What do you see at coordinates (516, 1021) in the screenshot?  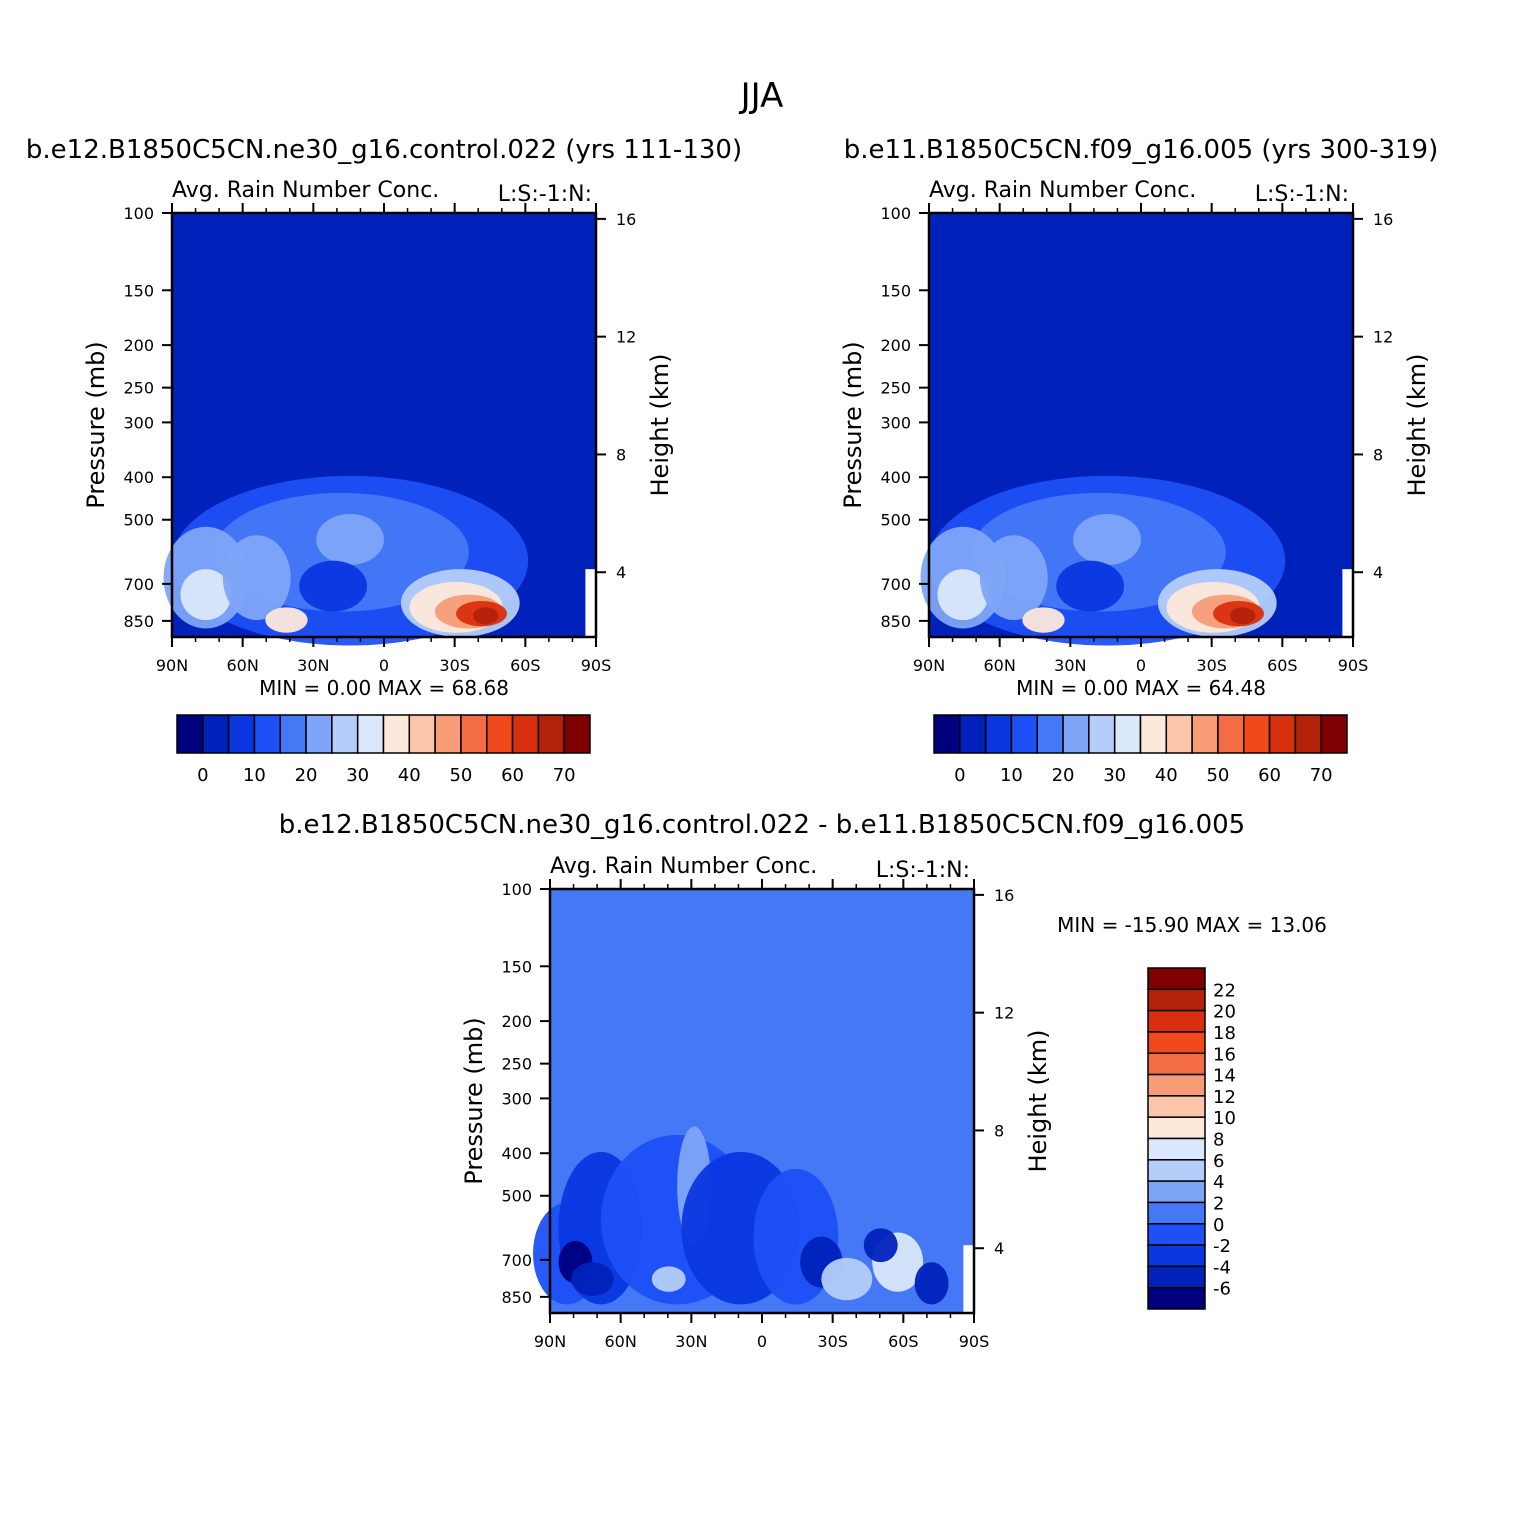 I see `y-tick-label: 200` at bounding box center [516, 1021].